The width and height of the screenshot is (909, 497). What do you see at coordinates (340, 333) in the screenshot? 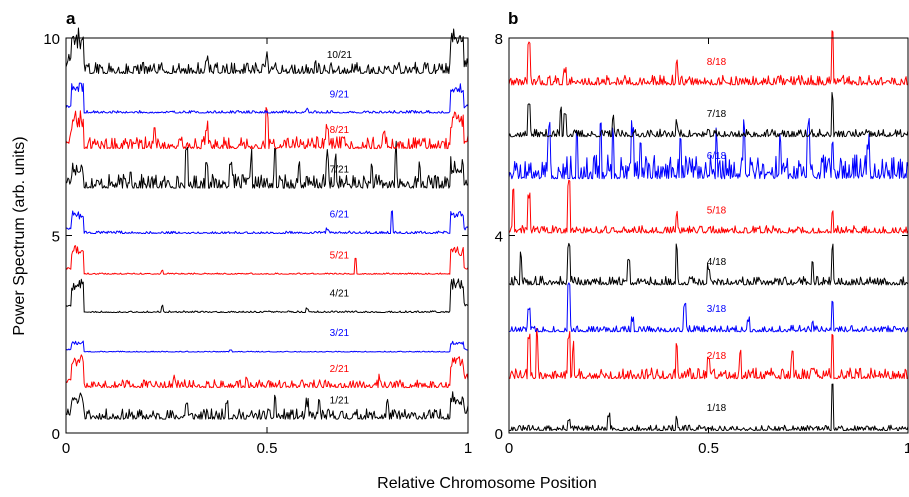
I see `series-label-a-3: 3/21` at bounding box center [340, 333].